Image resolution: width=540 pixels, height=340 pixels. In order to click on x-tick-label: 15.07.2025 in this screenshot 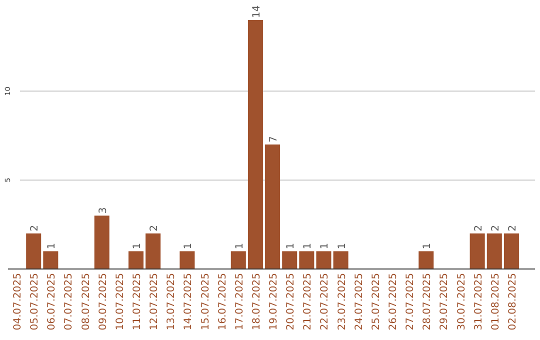, I will do `click(206, 301)`.